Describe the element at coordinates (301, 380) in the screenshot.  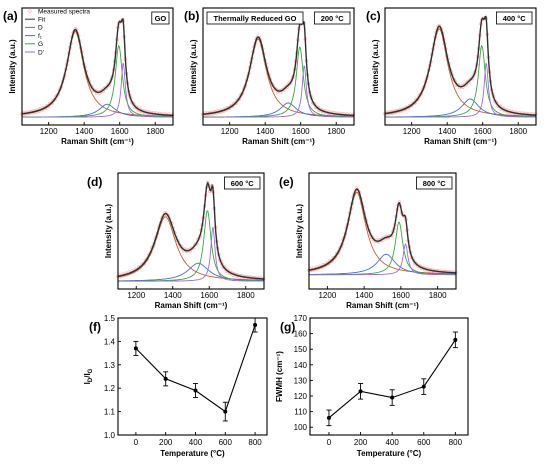
I see `y-tick-label: 130` at that location.